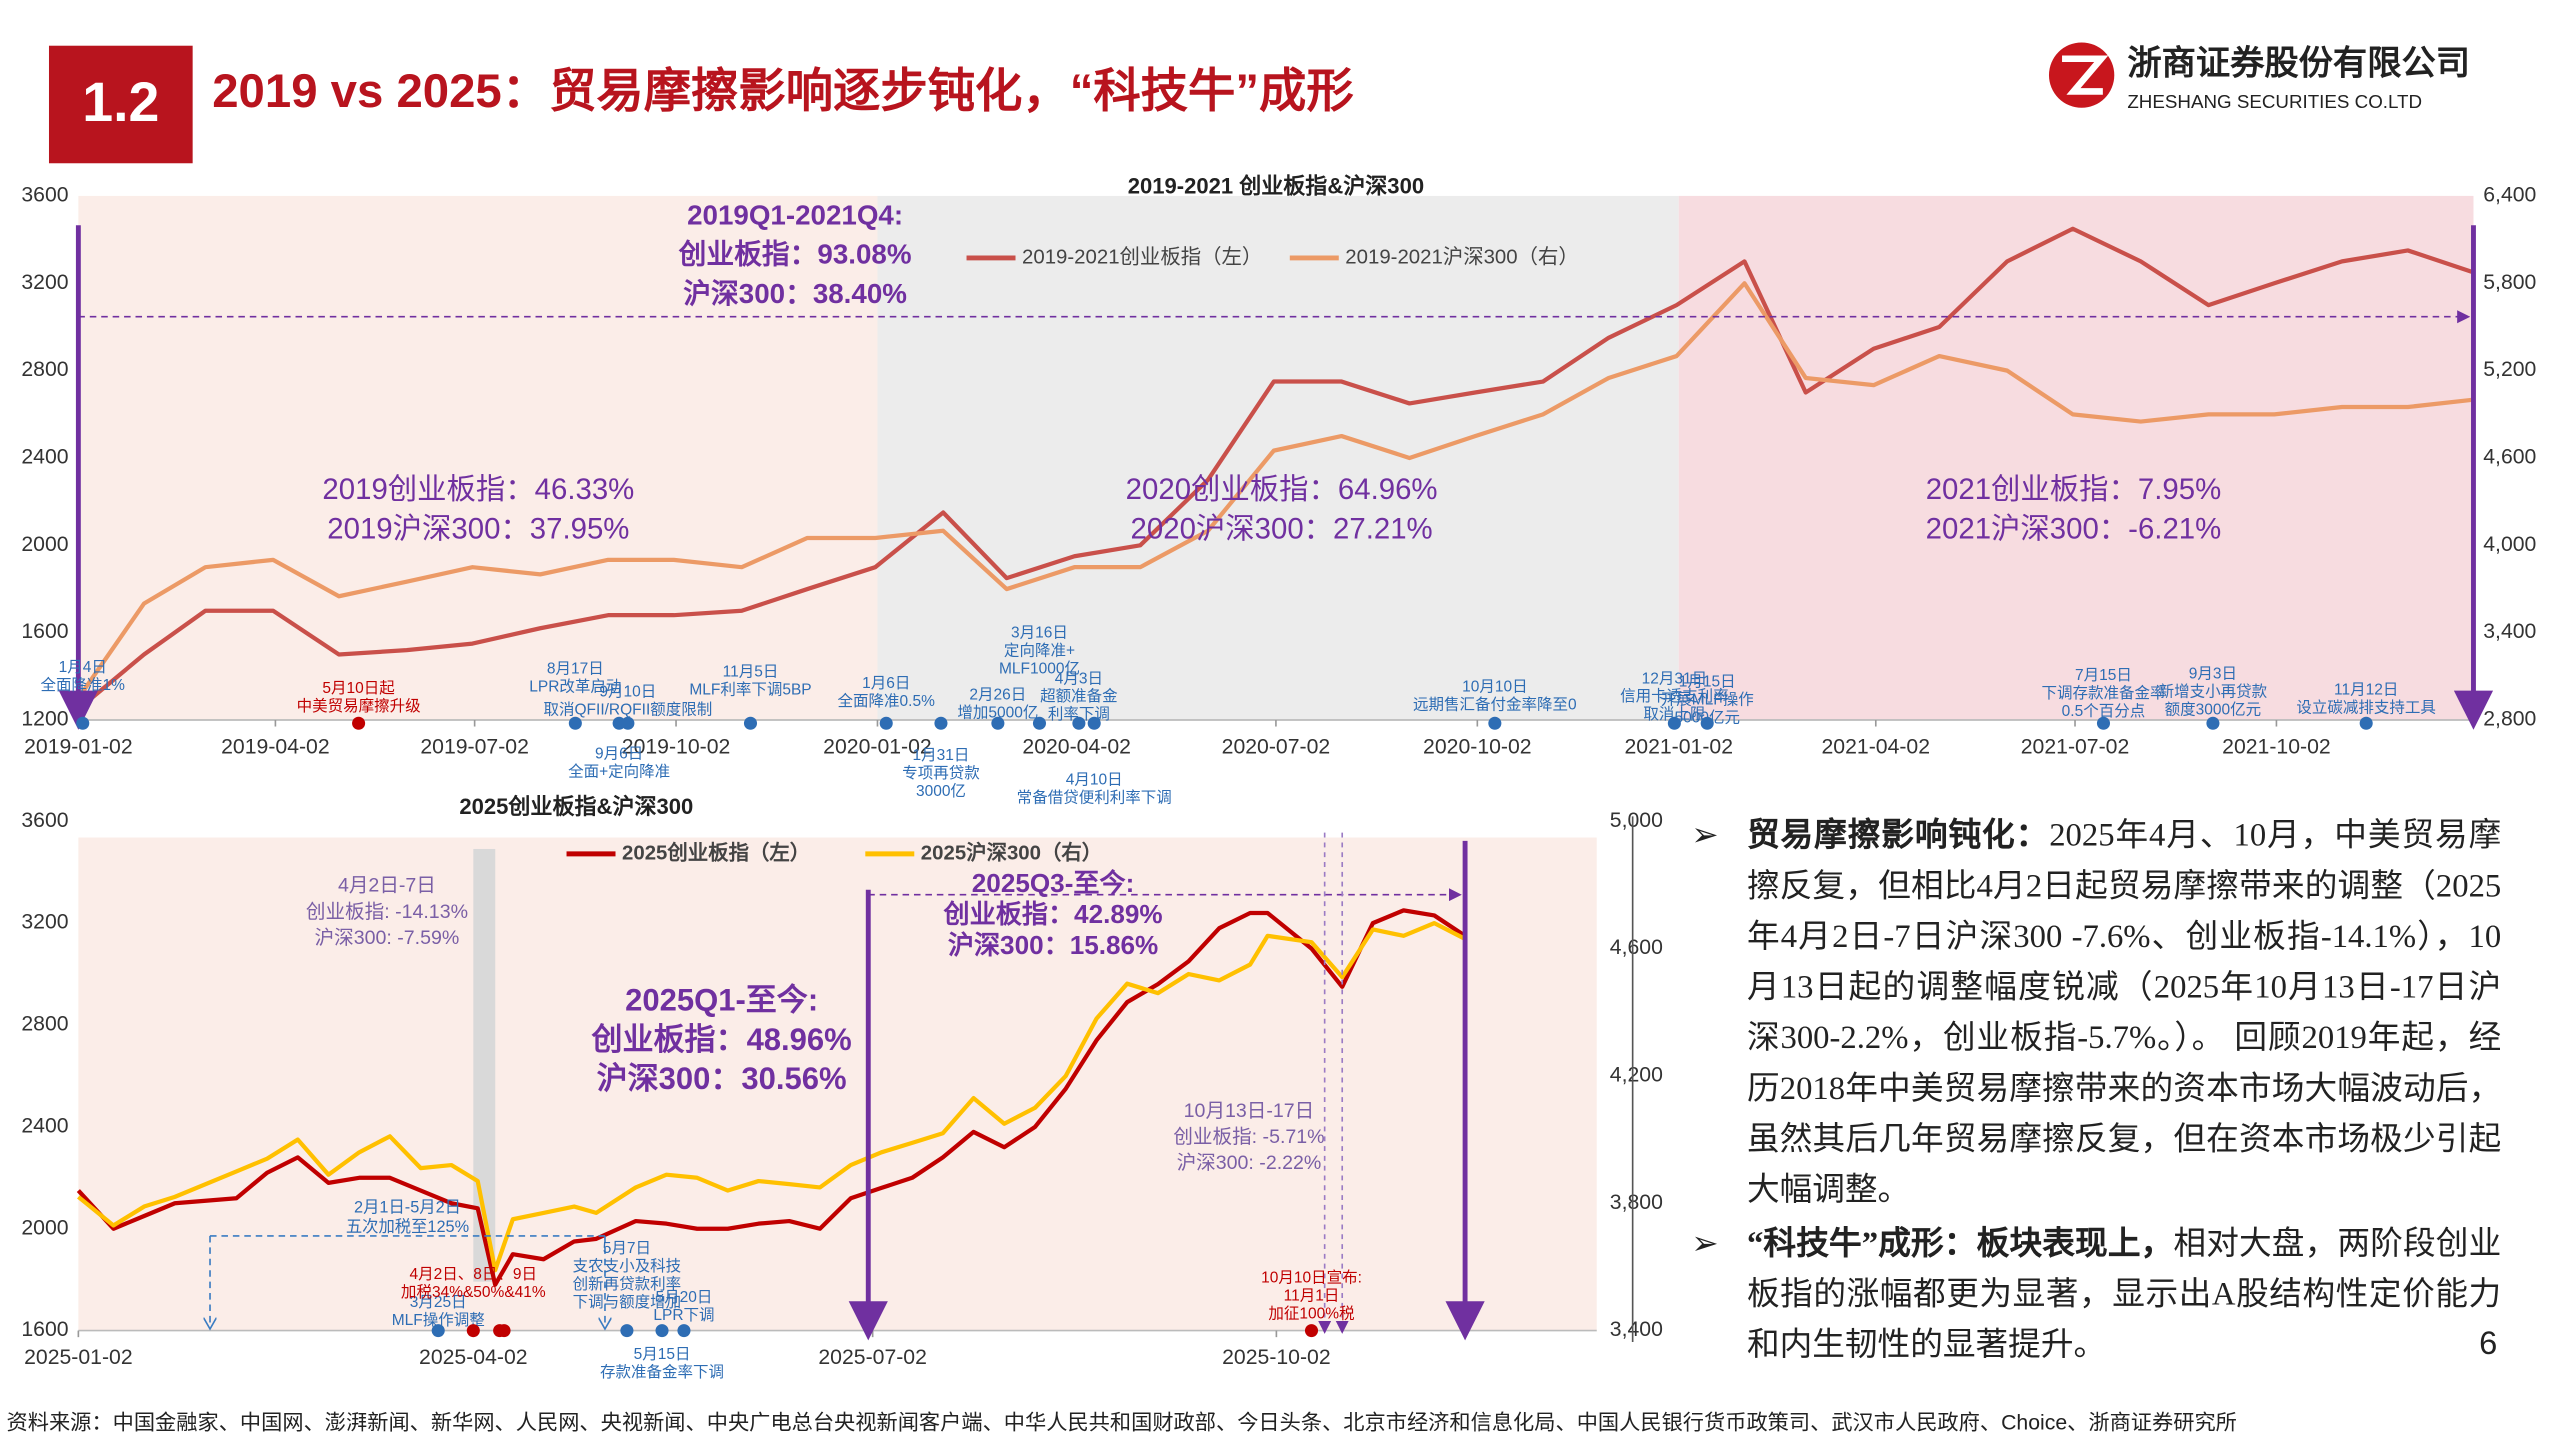 The height and width of the screenshot is (1440, 2560). Describe the element at coordinates (387, 912) in the screenshot. I see `stat-label: 创业板指: -14.13%` at that location.